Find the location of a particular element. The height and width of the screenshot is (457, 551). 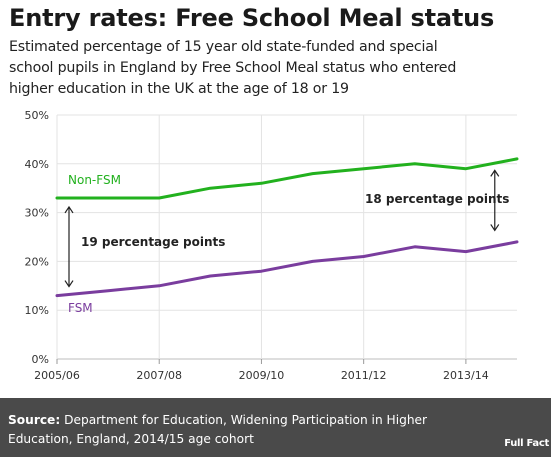

annotation-label-right: 18 percentage points is located at coordinates (437, 199).